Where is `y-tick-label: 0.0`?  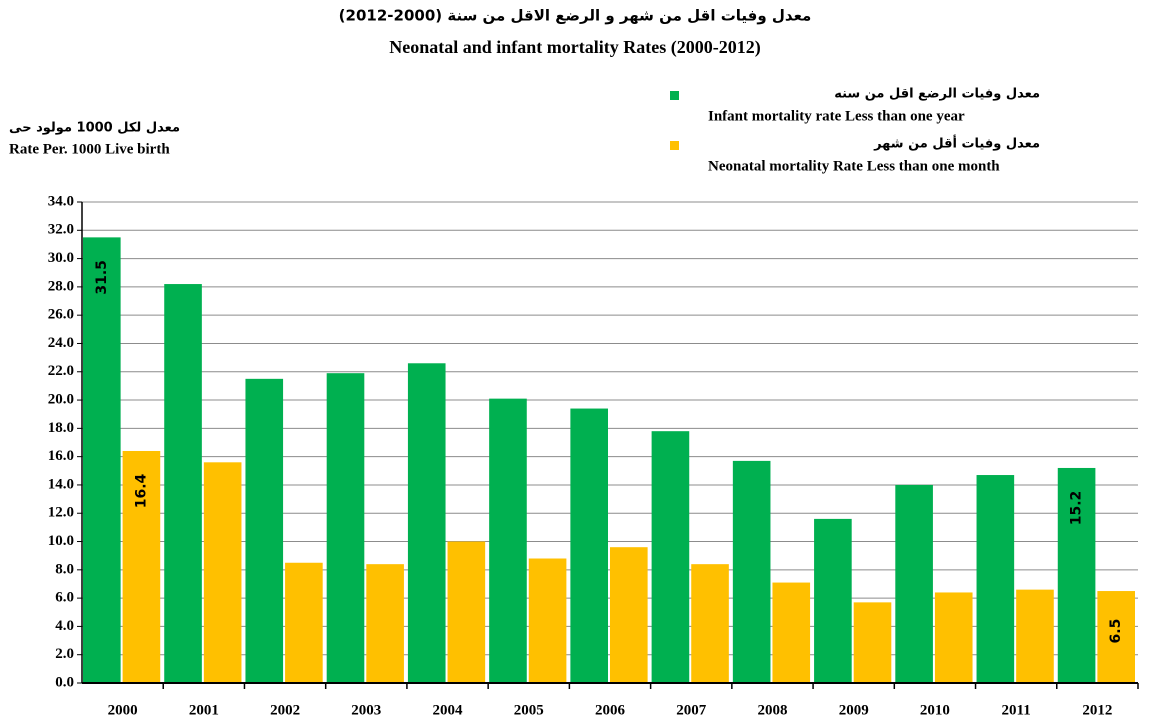 y-tick-label: 0.0 is located at coordinates (64, 682).